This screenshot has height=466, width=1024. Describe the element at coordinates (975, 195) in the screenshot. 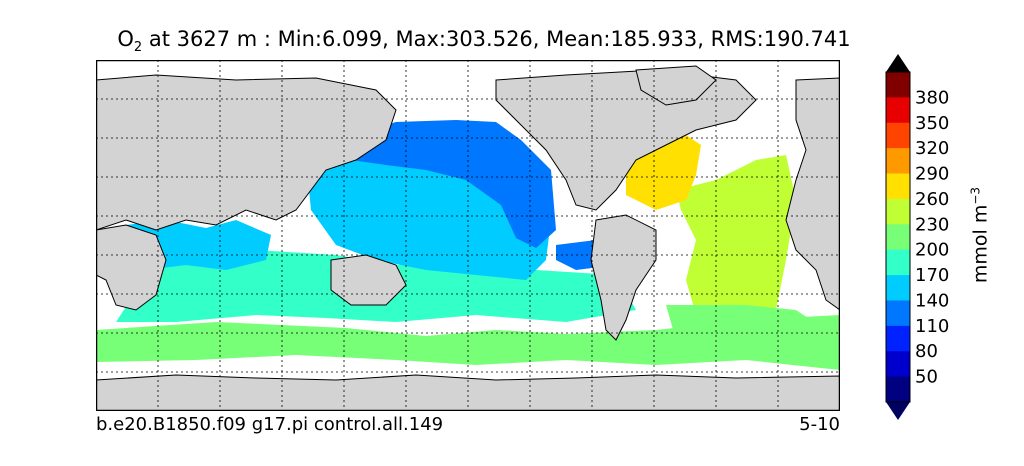

I see `colorbar-unit-exp: −3` at that location.